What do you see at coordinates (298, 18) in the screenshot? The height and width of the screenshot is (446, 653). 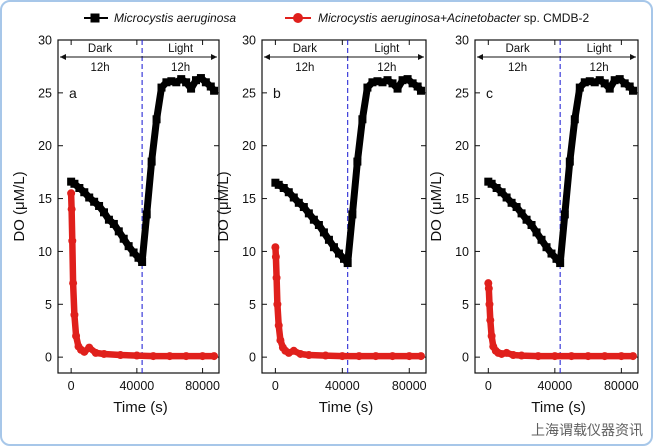 I see `legend-marker-circle` at bounding box center [298, 18].